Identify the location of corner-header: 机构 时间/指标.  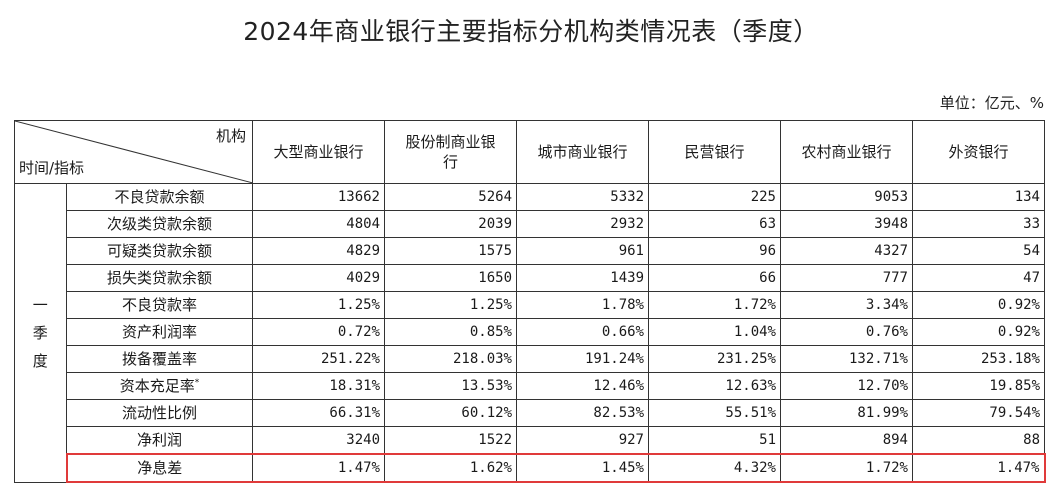
(133, 152).